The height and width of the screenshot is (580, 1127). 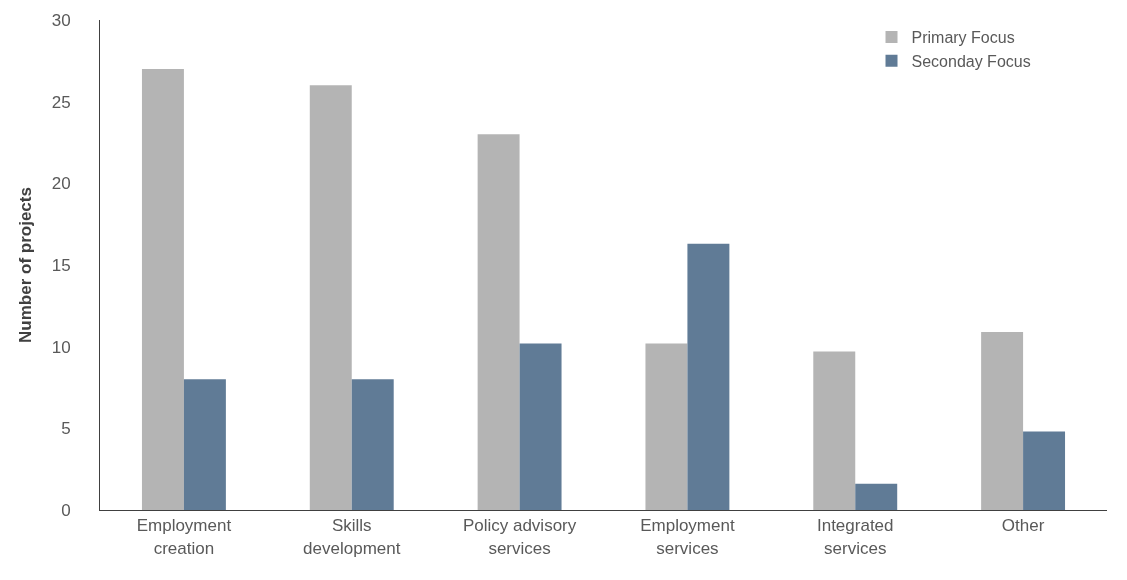 What do you see at coordinates (61, 102) in the screenshot?
I see `y-tick-label: 25` at bounding box center [61, 102].